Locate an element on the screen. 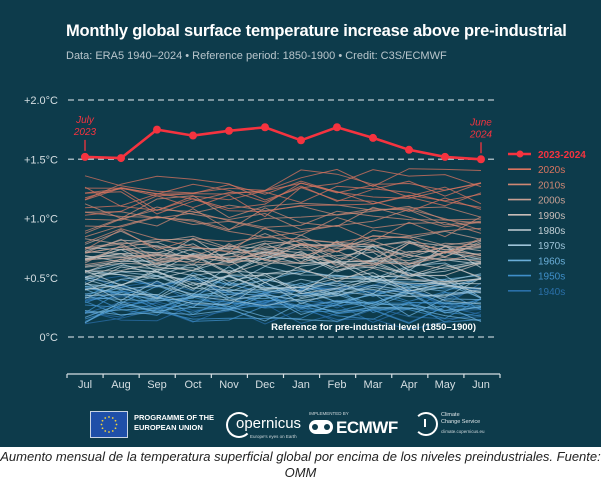  legend-label: 2020s is located at coordinates (551, 170).